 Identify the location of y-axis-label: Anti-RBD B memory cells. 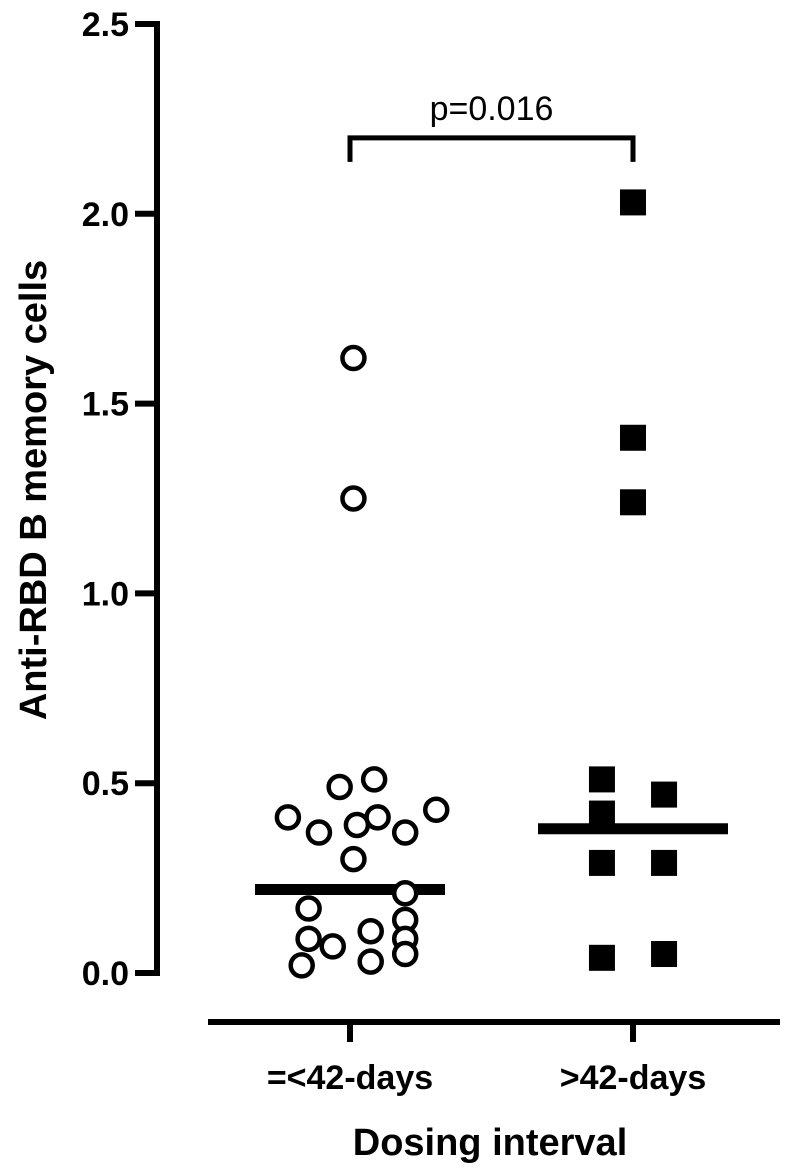
(34, 490).